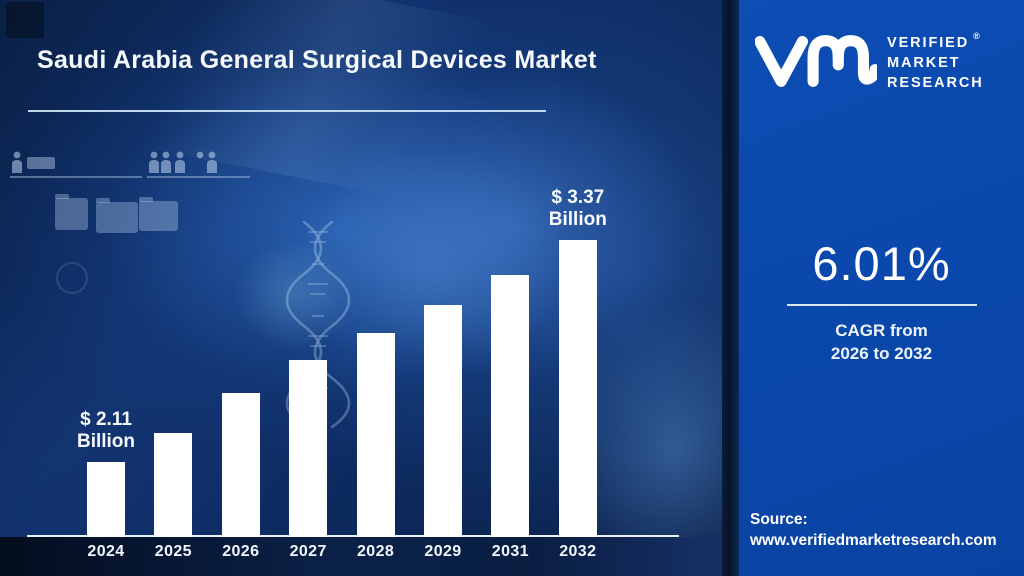 This screenshot has height=576, width=1024. I want to click on brand-line-1: VERIFIED, so click(928, 42).